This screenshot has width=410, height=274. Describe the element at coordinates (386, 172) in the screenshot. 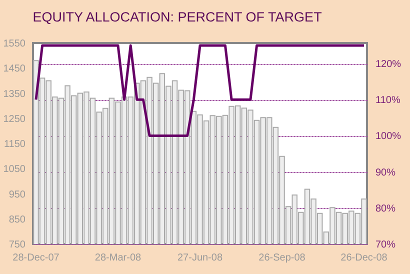

I see `y2-tick-label: 90%` at that location.